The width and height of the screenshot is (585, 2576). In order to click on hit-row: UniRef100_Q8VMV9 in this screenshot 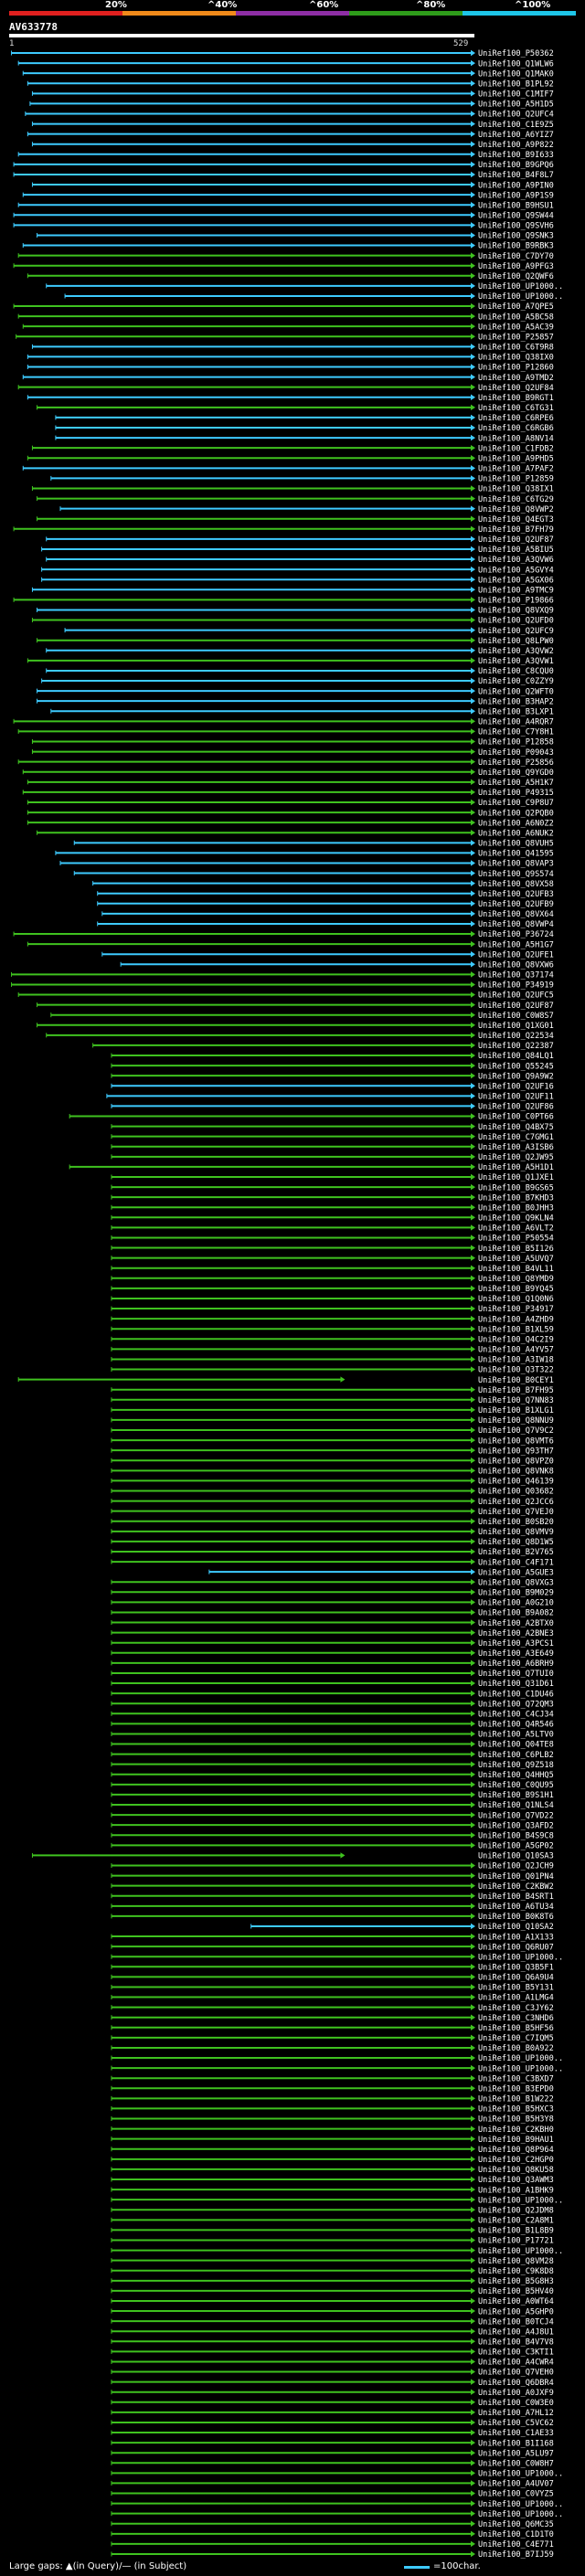, I will do `click(332, 1532)`.